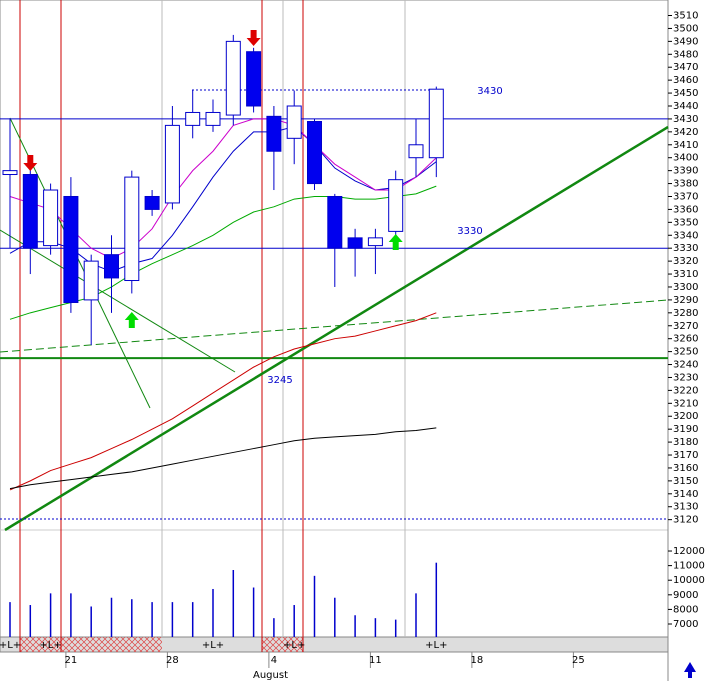 Image resolution: width=715 pixels, height=681 pixels. What do you see at coordinates (685, 248) in the screenshot?
I see `y-tick-label: 3330` at bounding box center [685, 248].